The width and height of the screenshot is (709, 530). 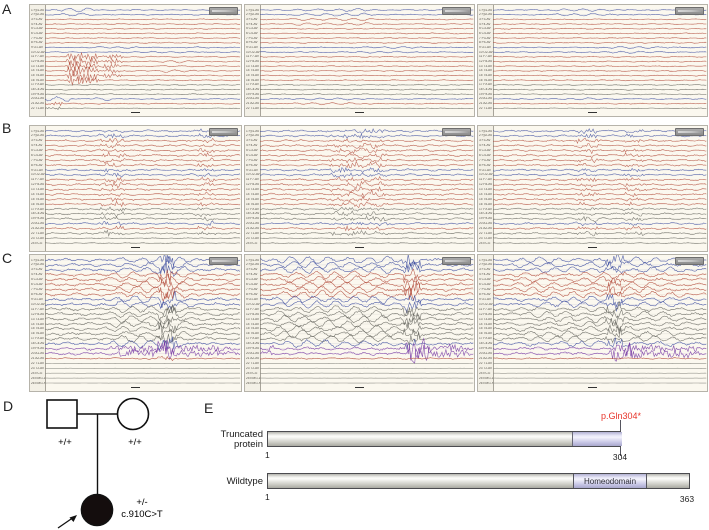 I want to click on montage-badge-text, so click(x=456, y=131).